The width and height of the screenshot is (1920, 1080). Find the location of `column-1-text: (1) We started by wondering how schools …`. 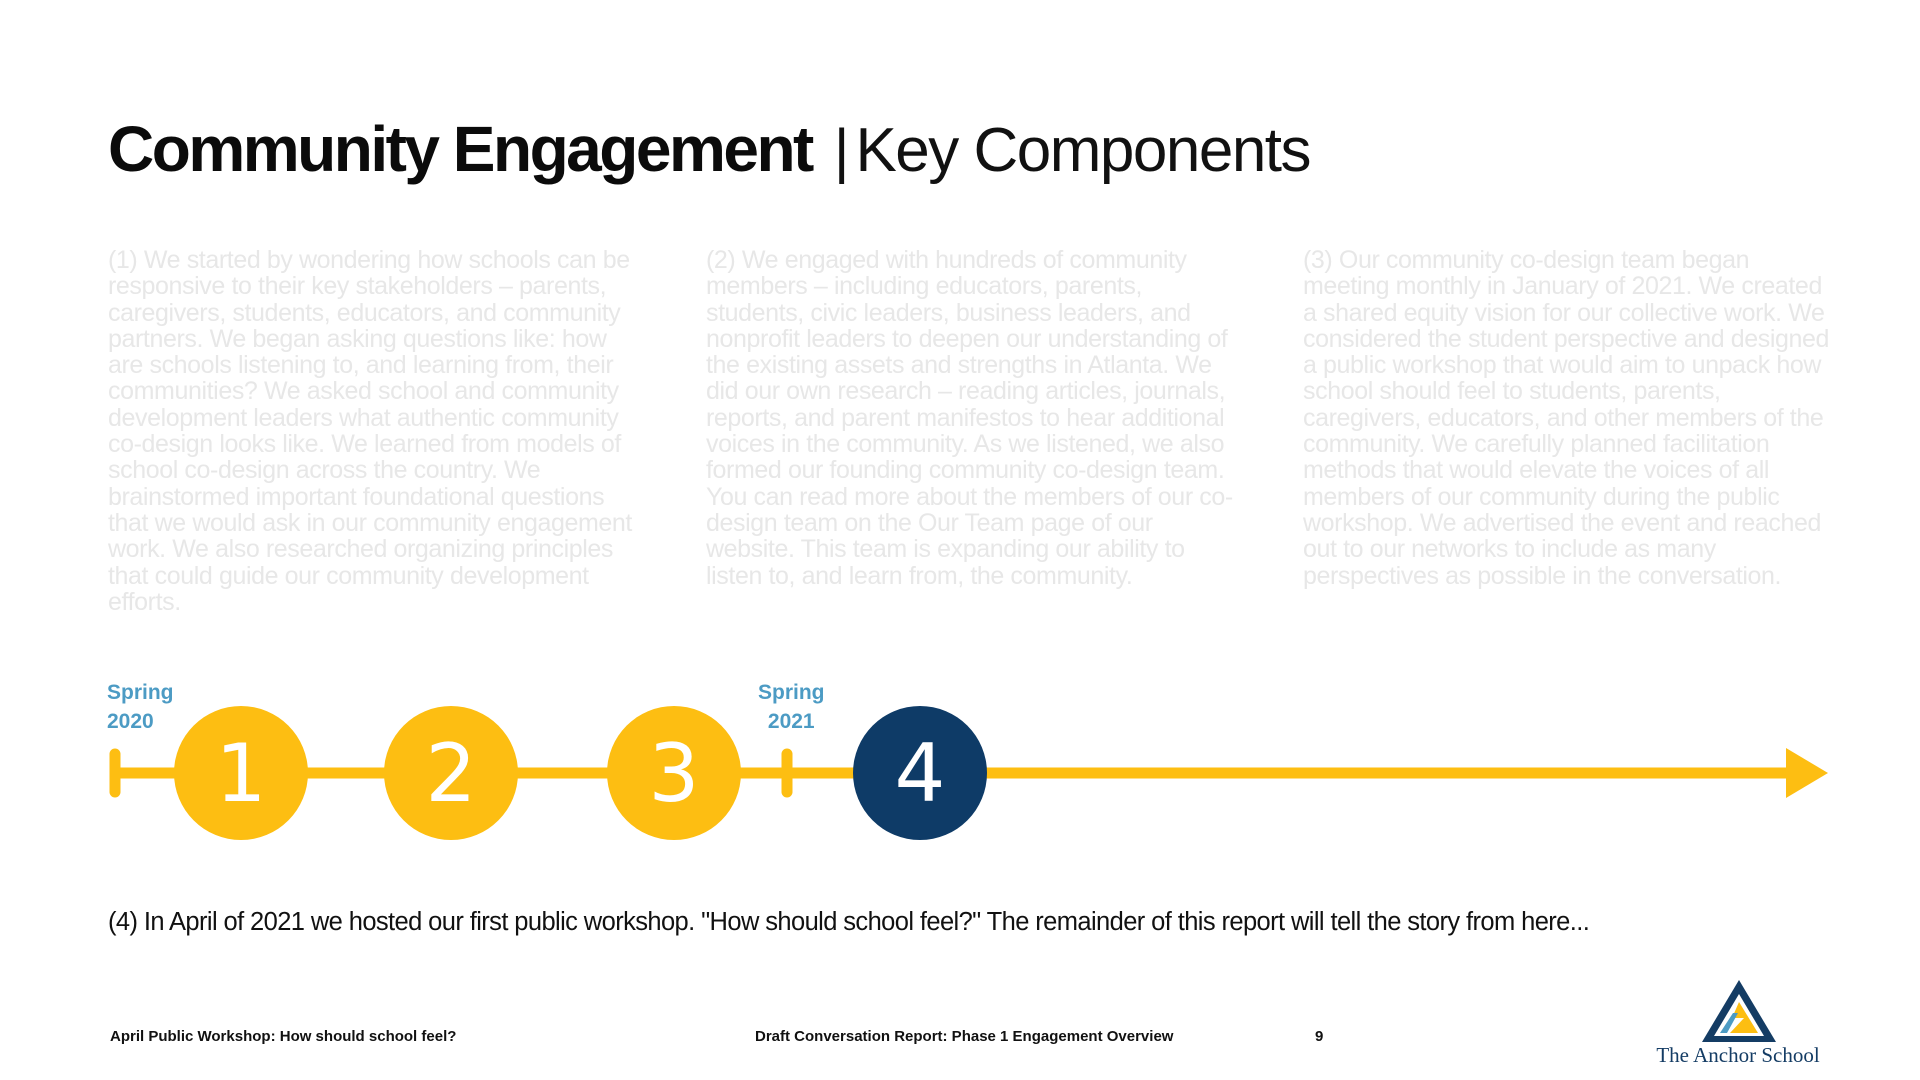

column-1-text: (1) We started by wondering how schools … is located at coordinates (370, 431).